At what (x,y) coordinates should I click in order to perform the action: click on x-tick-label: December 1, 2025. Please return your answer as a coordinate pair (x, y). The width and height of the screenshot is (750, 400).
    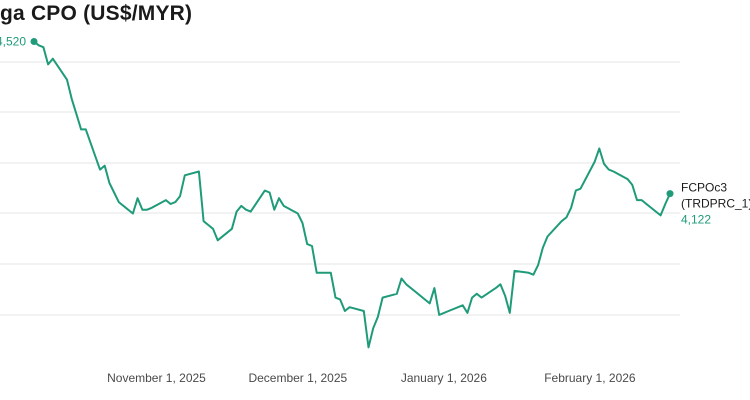
    Looking at the image, I should click on (297, 378).